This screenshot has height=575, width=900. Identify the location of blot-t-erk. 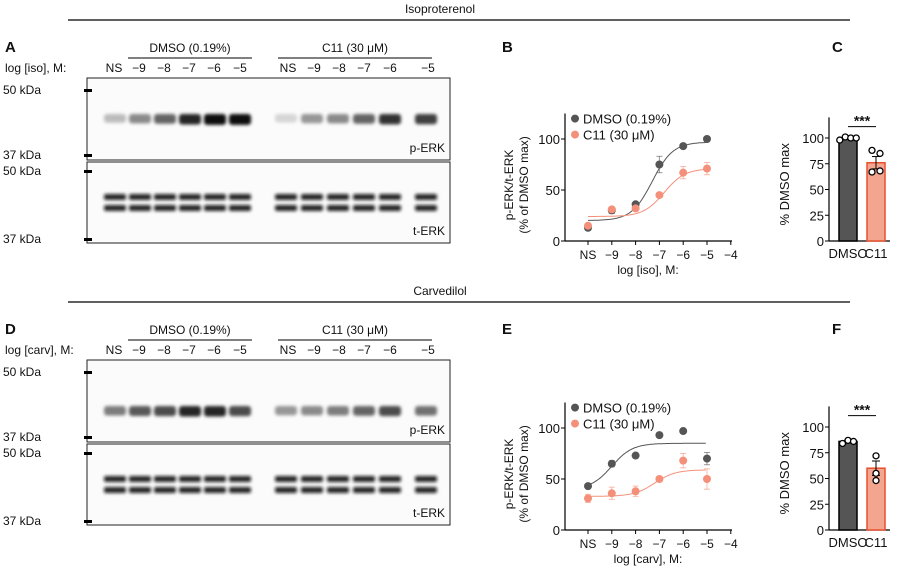
(268, 484).